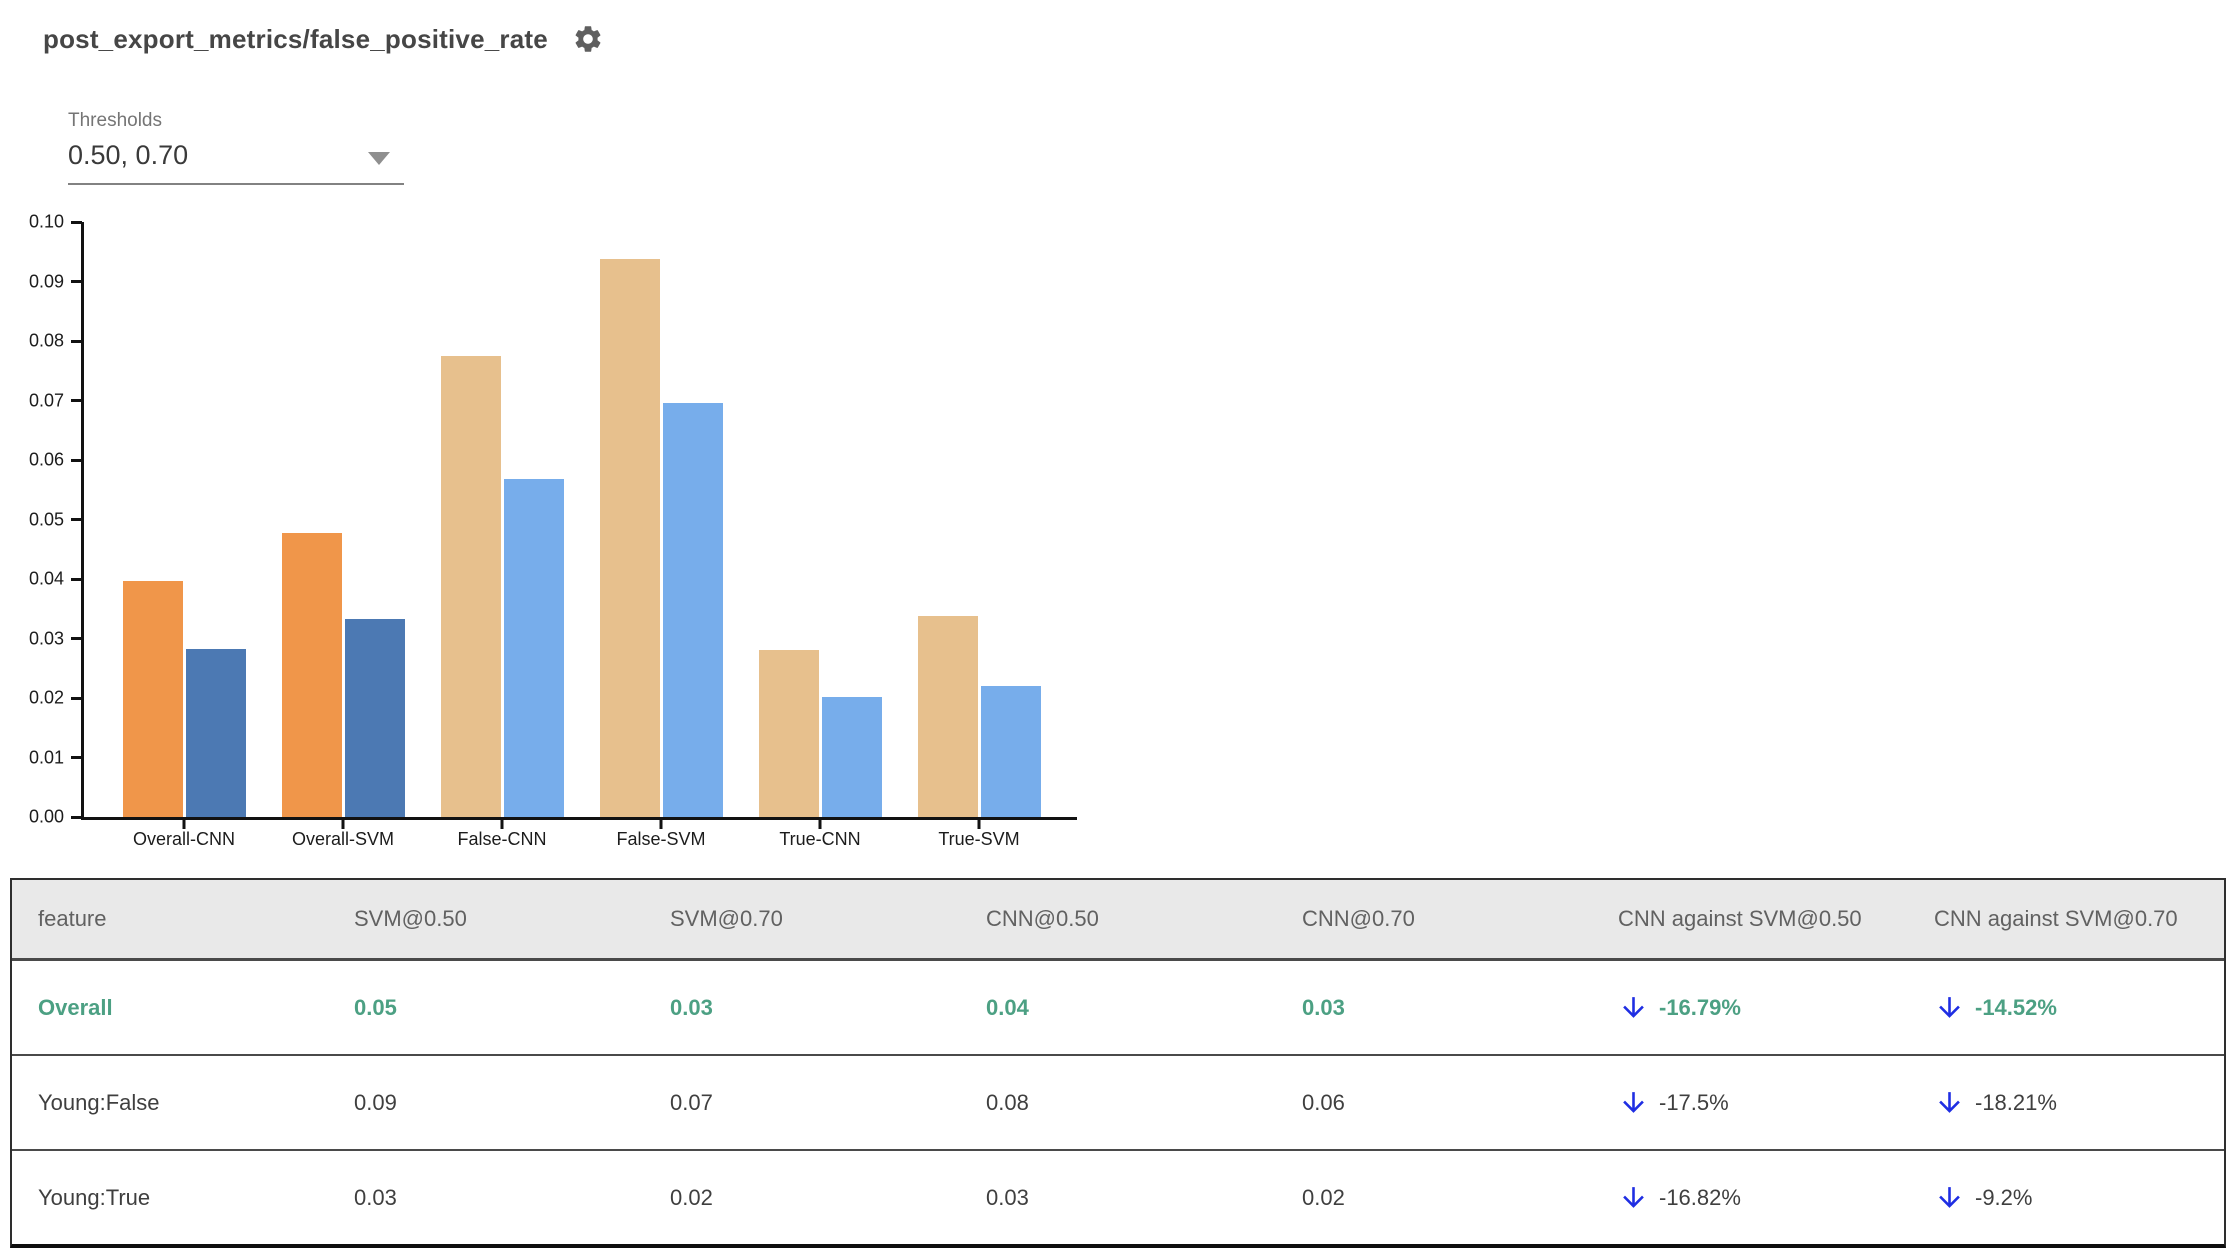 The image size is (2236, 1258). I want to click on y-axis-tick-label: 0.05, so click(46, 519).